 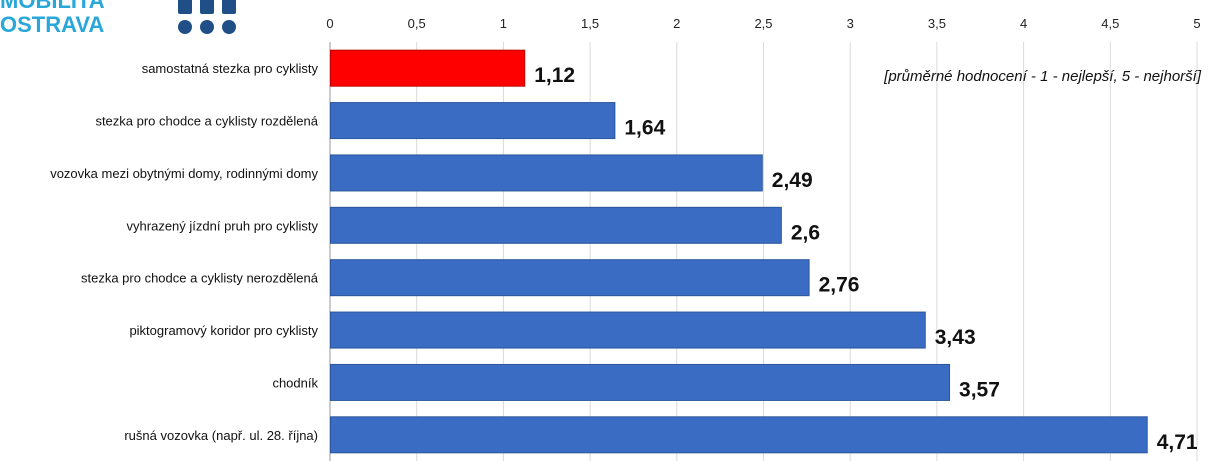 I want to click on value-label: 3,57, so click(x=979, y=389).